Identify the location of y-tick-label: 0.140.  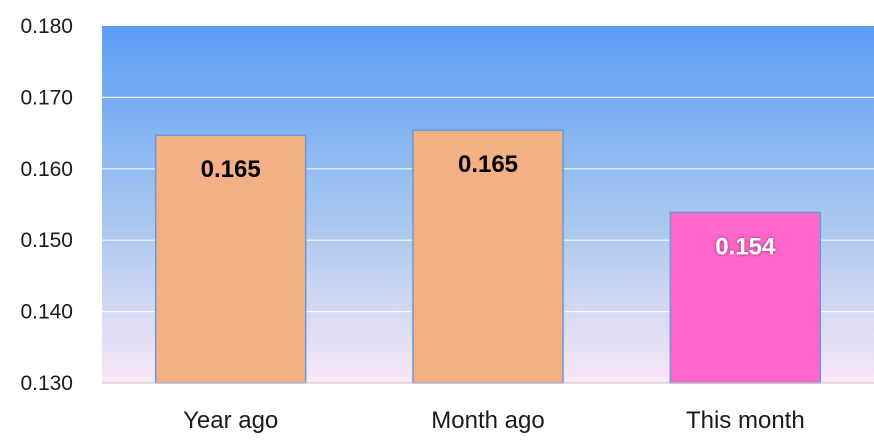
(46, 312).